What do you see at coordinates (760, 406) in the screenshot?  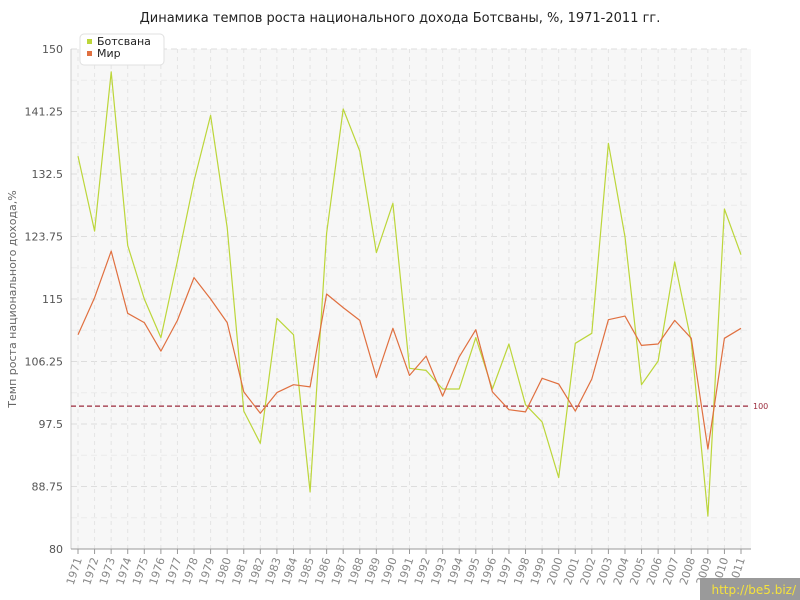 I see `reference-line-label: 100` at bounding box center [760, 406].